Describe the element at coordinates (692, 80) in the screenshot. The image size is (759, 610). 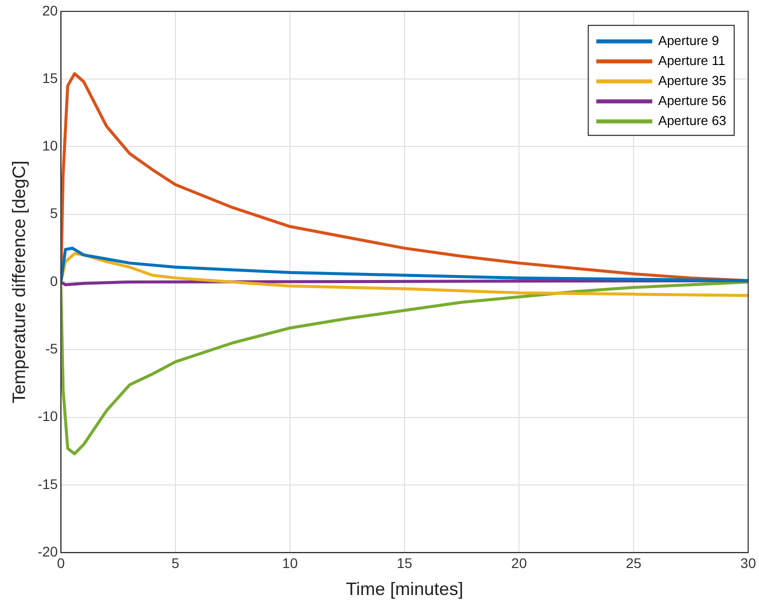
I see `legend-label: Aperture 35` at that location.